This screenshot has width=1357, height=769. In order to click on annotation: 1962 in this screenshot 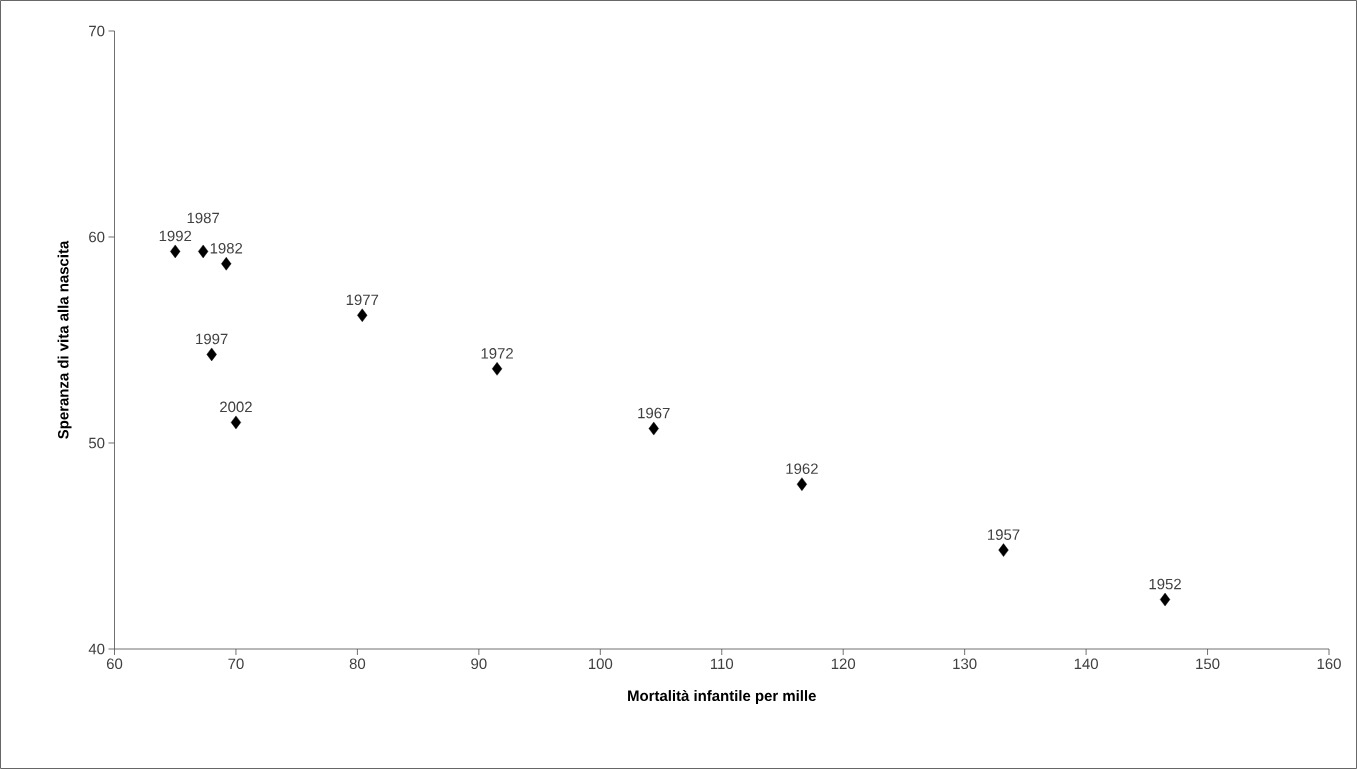, I will do `click(802, 468)`.